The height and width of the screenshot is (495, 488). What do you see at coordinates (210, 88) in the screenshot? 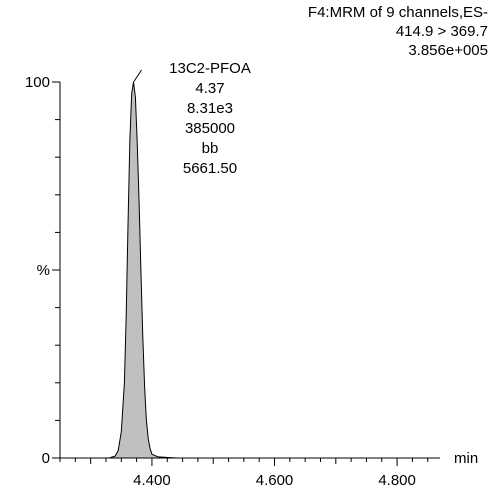
I see `peak-label-retention-time: 4.37` at bounding box center [210, 88].